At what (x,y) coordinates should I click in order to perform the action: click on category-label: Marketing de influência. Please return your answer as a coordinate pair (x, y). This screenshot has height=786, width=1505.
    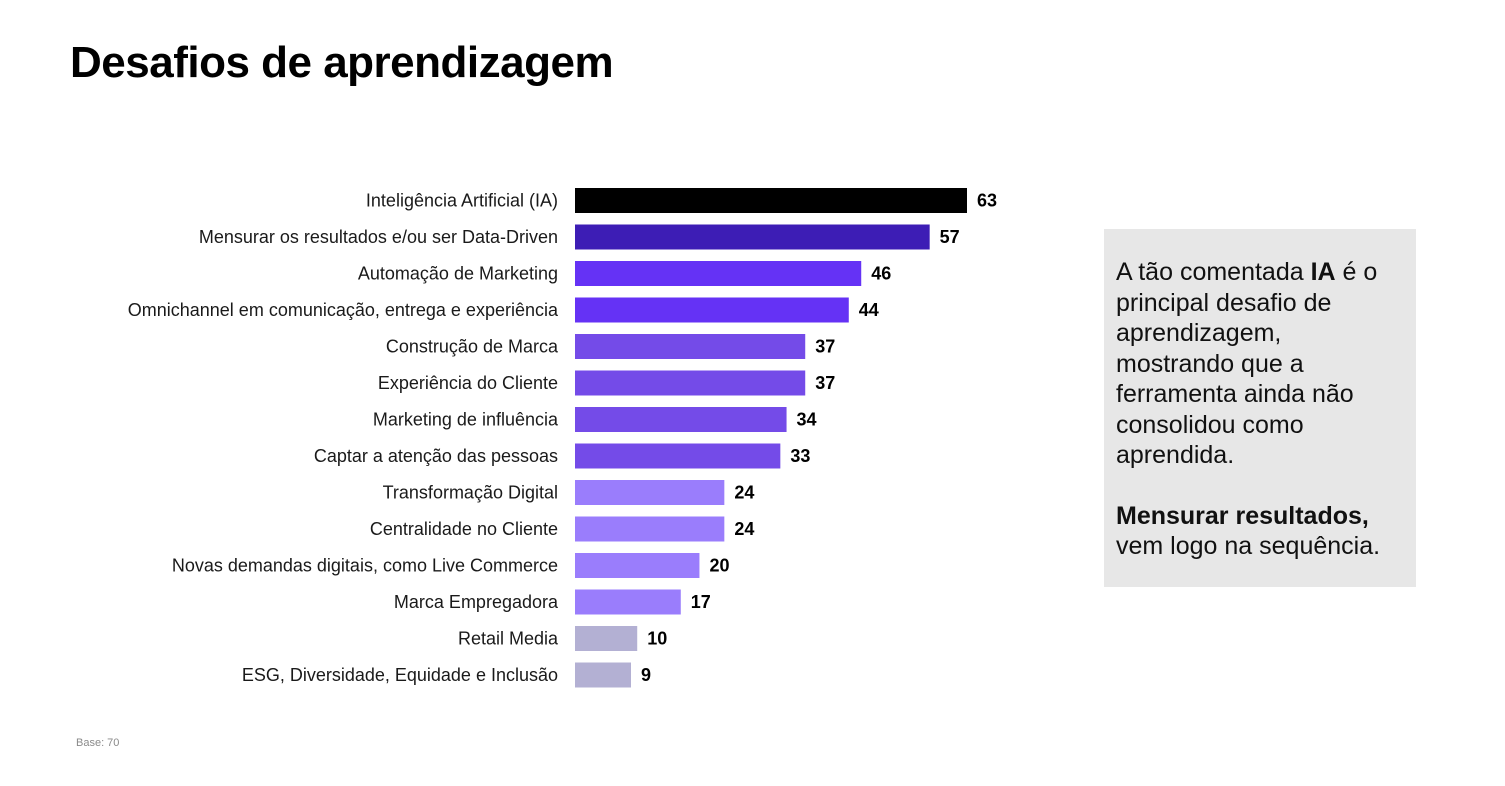
    Looking at the image, I should click on (466, 420).